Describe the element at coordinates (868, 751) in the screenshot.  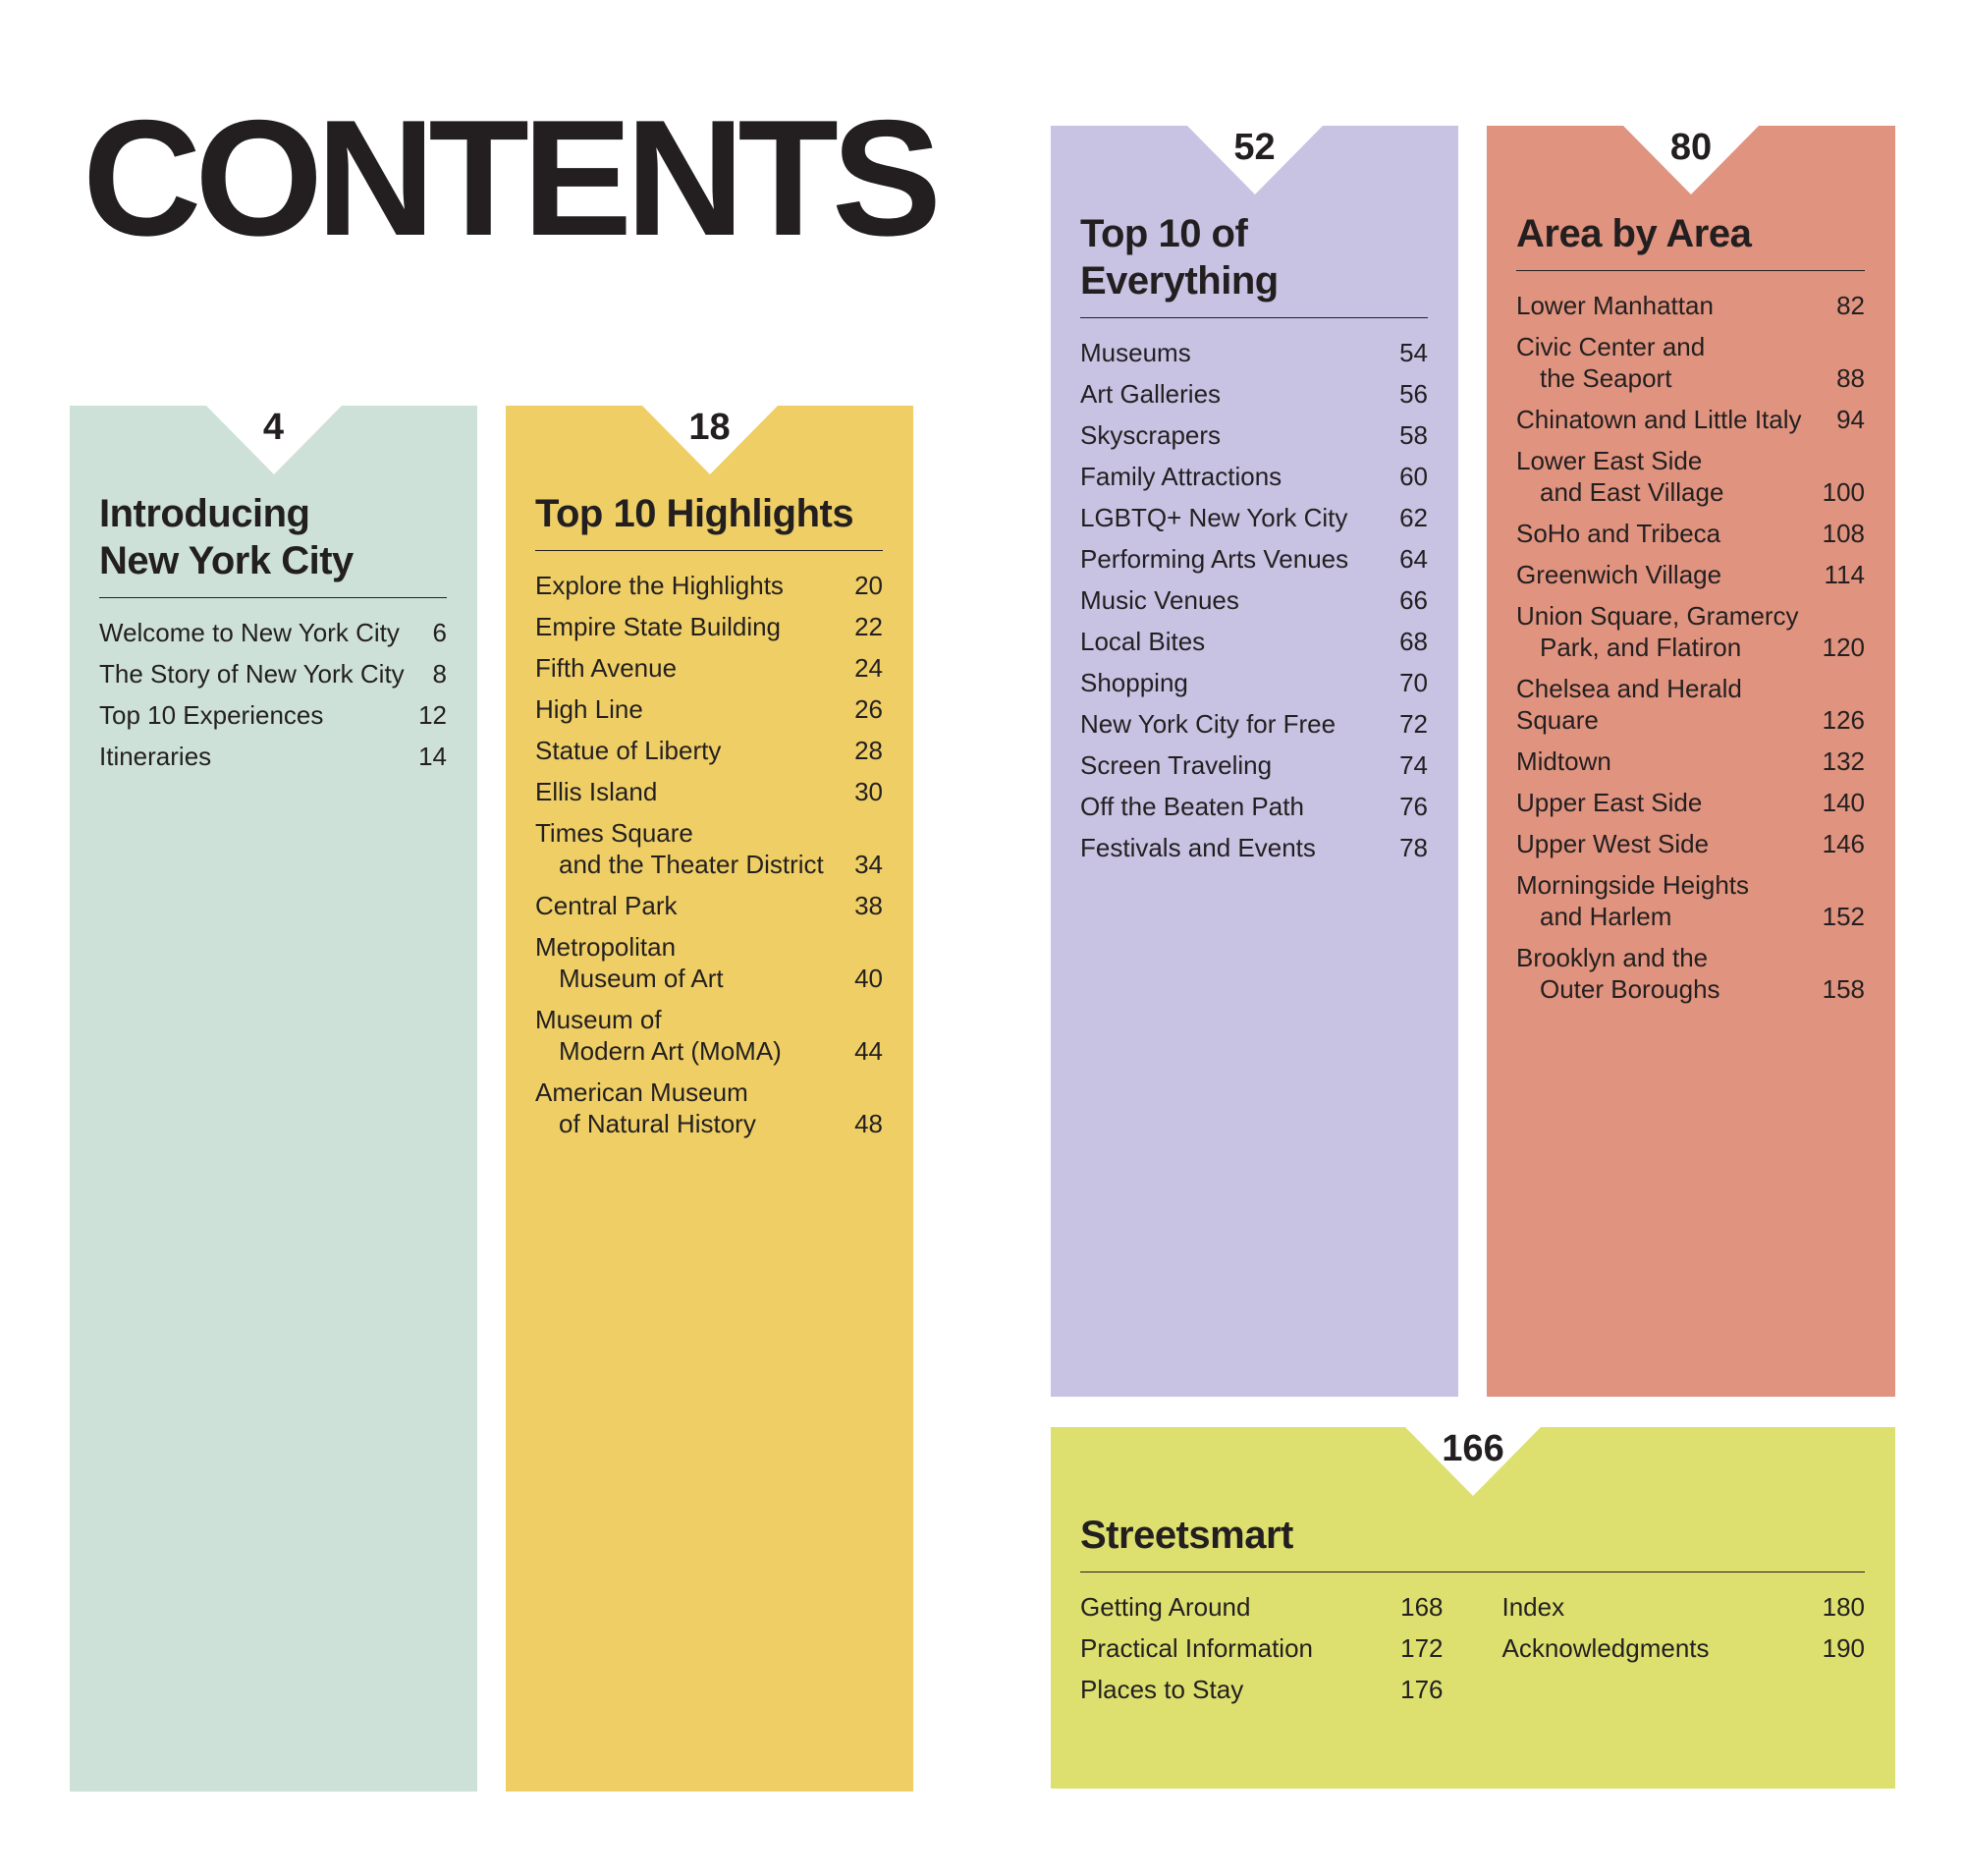
I see `entry-page-number: 28` at that location.